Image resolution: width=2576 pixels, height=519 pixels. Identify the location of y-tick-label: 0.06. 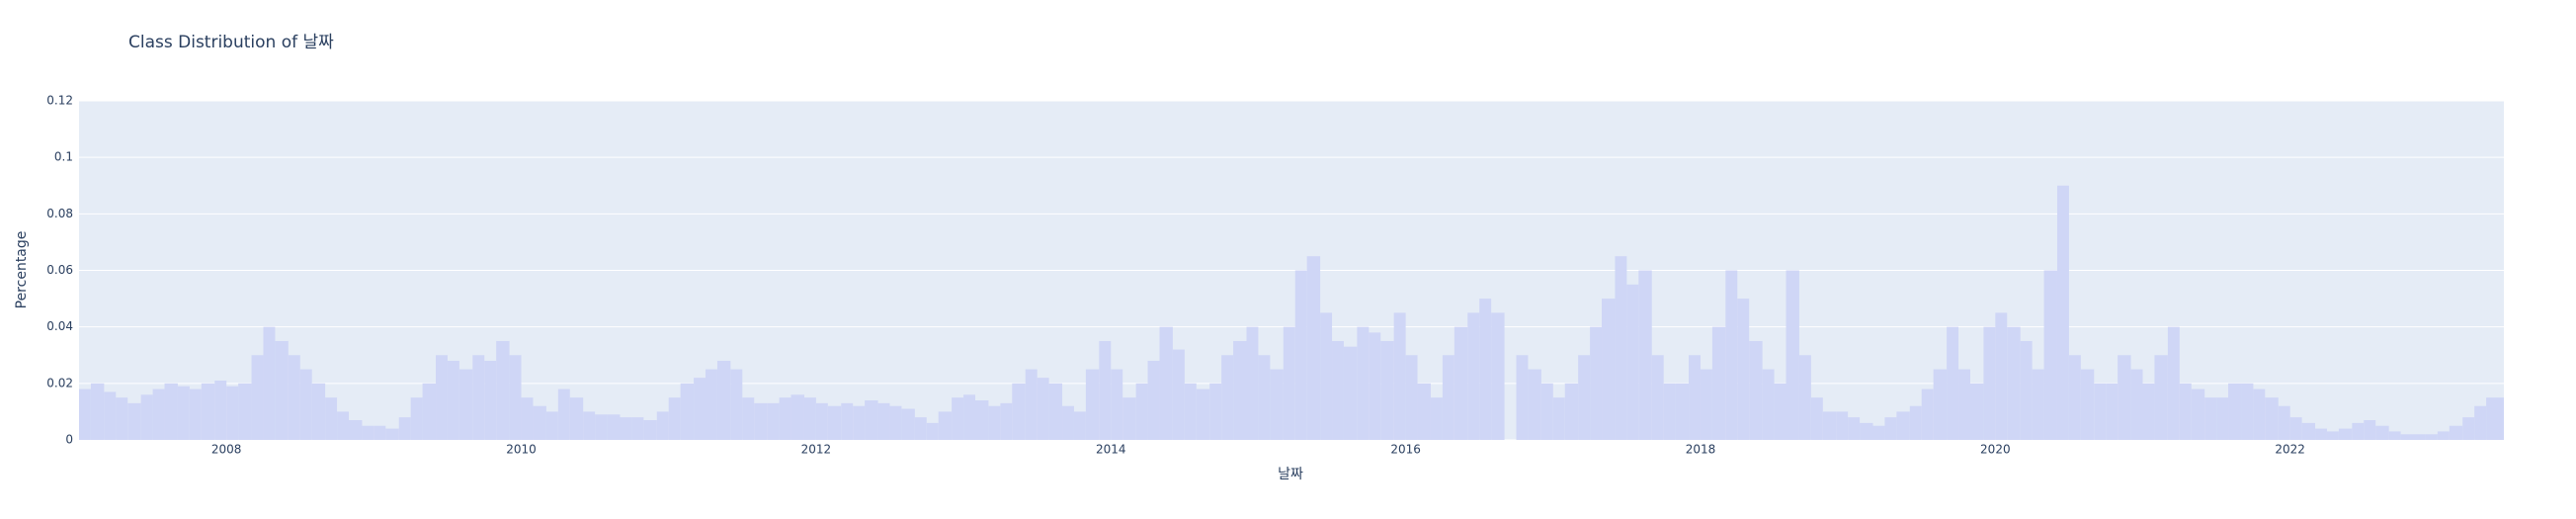
(59, 270).